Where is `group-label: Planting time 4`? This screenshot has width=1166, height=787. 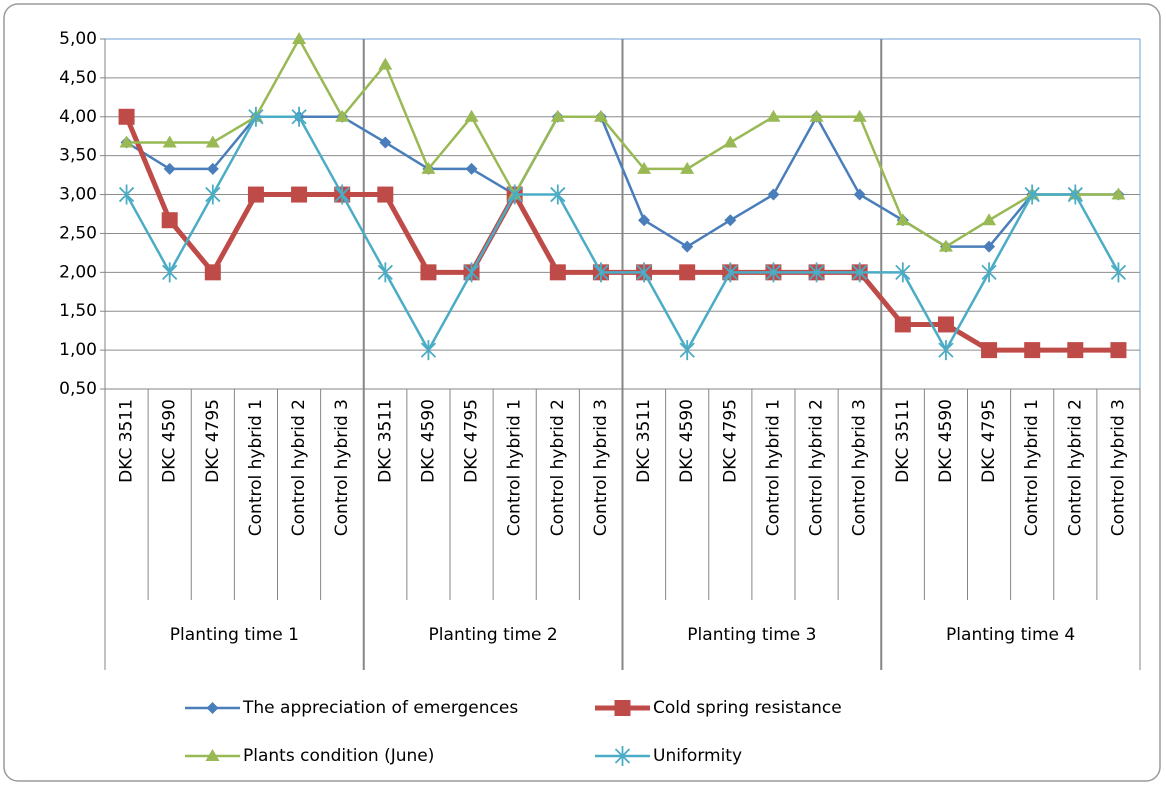
group-label: Planting time 4 is located at coordinates (1010, 635).